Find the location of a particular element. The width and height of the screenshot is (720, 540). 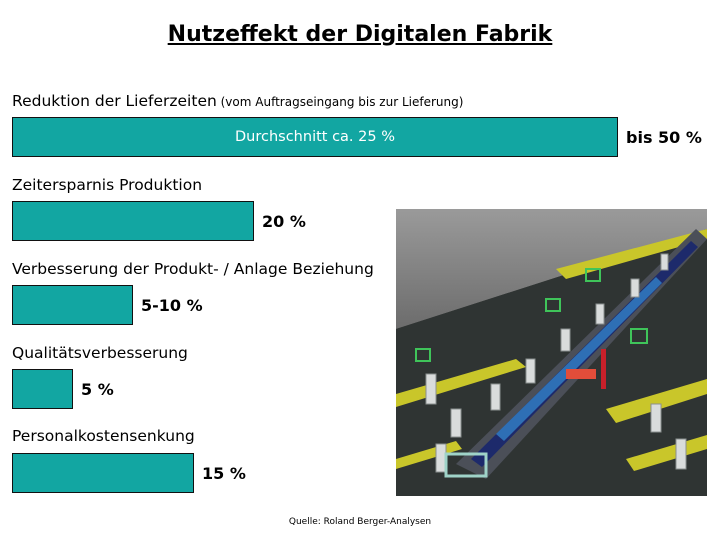

value-label: 5 % is located at coordinates (97, 389).